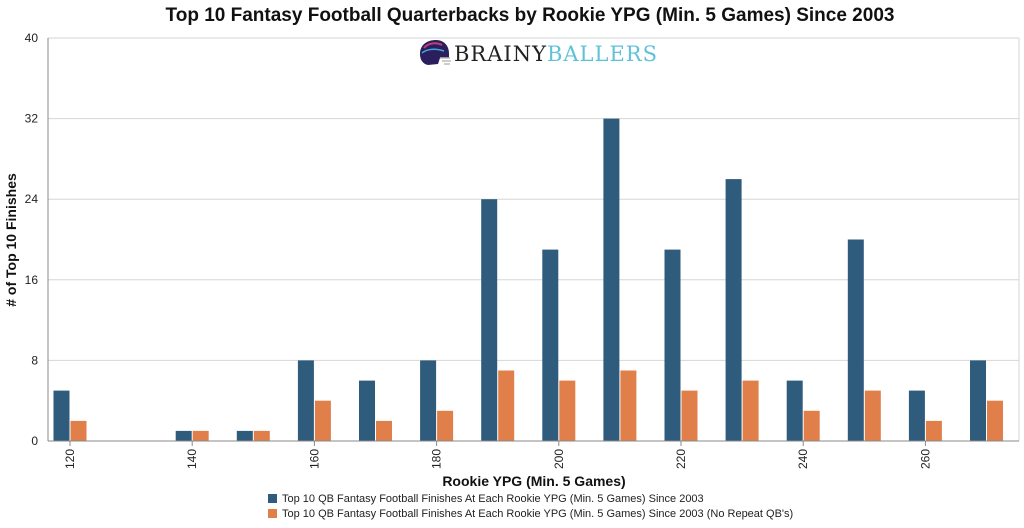 The image size is (1024, 528). What do you see at coordinates (192, 459) in the screenshot?
I see `x-tick-label: 140` at bounding box center [192, 459].